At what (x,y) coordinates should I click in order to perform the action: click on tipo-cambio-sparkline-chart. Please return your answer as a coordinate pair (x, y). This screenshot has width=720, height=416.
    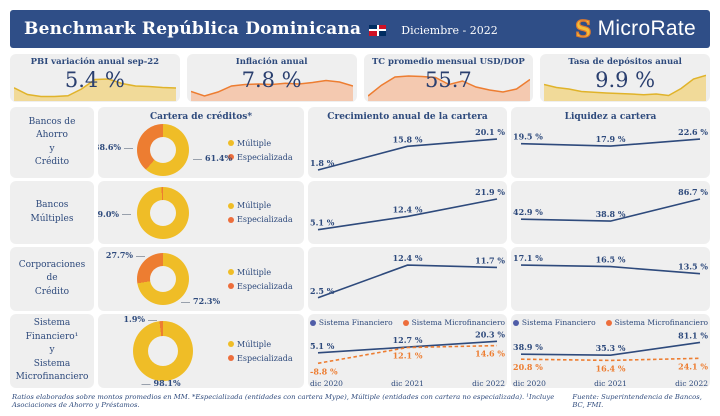
    Looking at the image, I should click on (448, 86).